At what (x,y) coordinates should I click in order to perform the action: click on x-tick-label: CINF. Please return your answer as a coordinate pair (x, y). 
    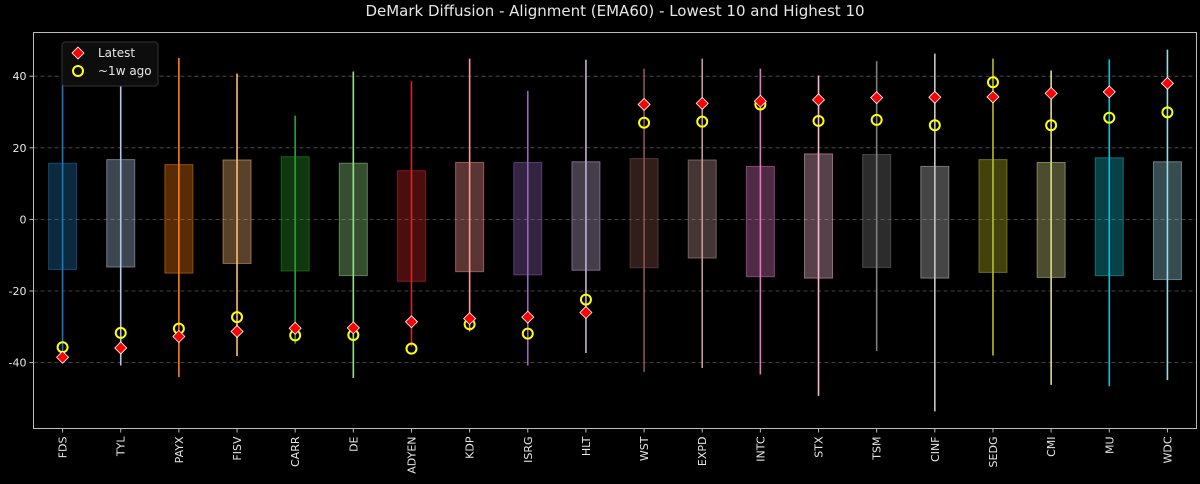
    Looking at the image, I should click on (935, 449).